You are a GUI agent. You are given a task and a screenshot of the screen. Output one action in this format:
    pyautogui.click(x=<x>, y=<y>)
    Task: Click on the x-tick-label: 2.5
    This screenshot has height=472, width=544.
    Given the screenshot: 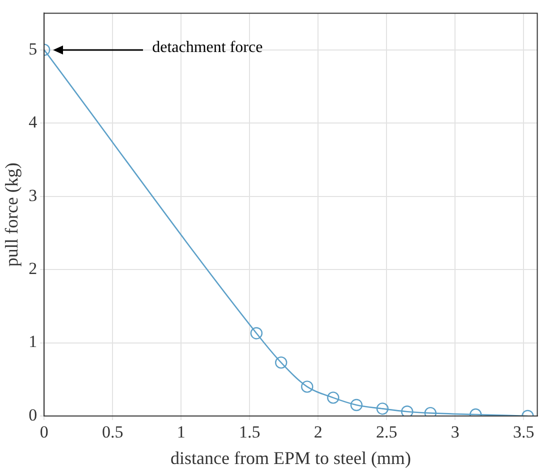 What is the action you would take?
    pyautogui.click(x=387, y=432)
    